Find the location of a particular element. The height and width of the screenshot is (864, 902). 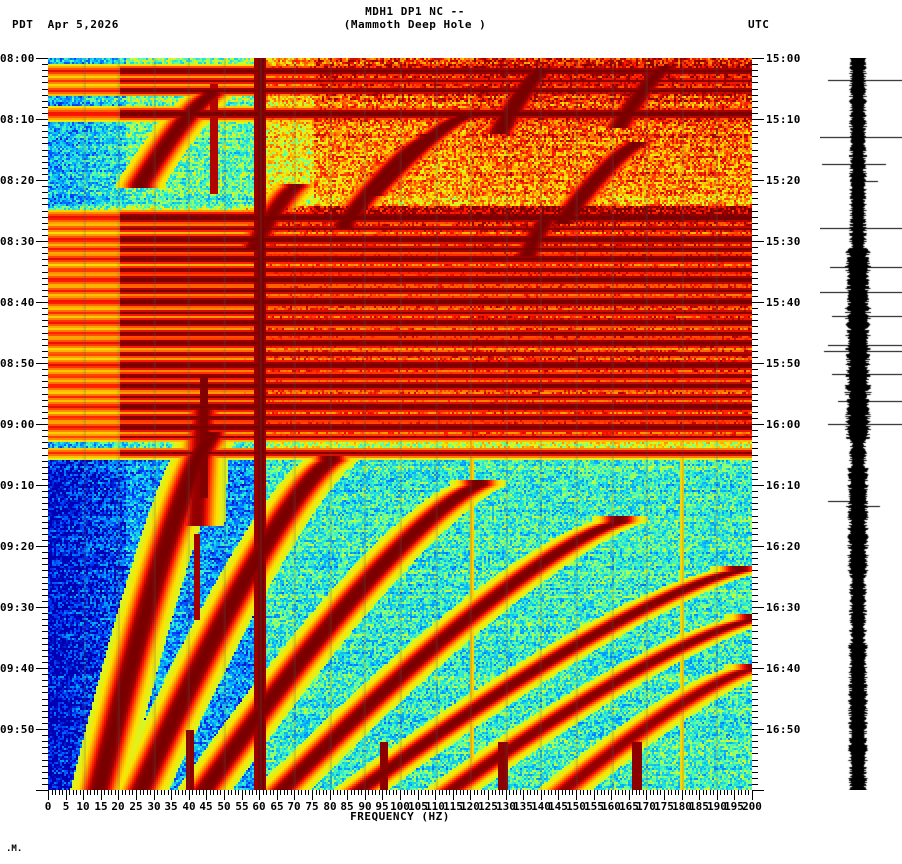

right-time-label-1640: 16:40 is located at coordinates (783, 668).